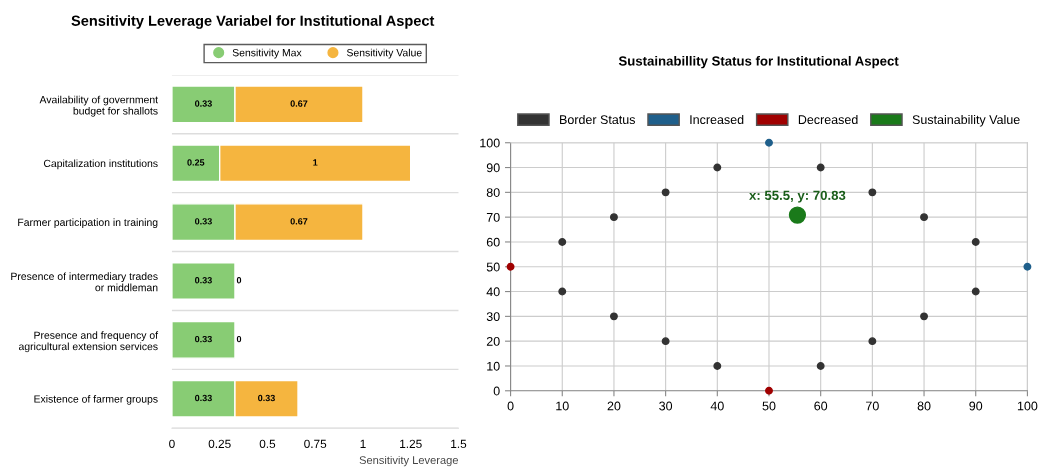  I want to click on y-tick-label: 100, so click(490, 143).